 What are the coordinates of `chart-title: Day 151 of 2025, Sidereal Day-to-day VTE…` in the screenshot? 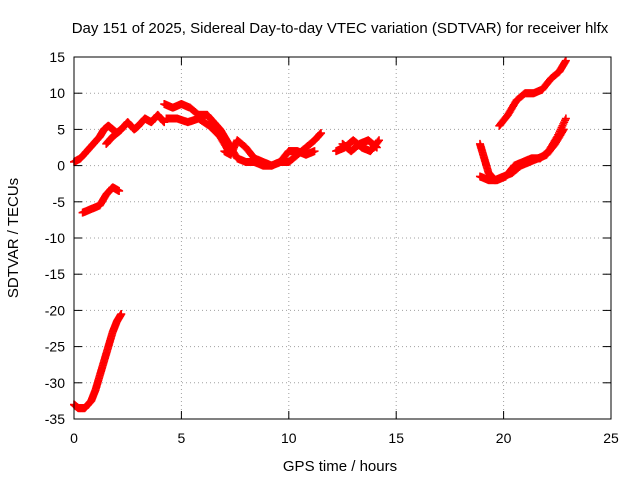 It's located at (340, 28).